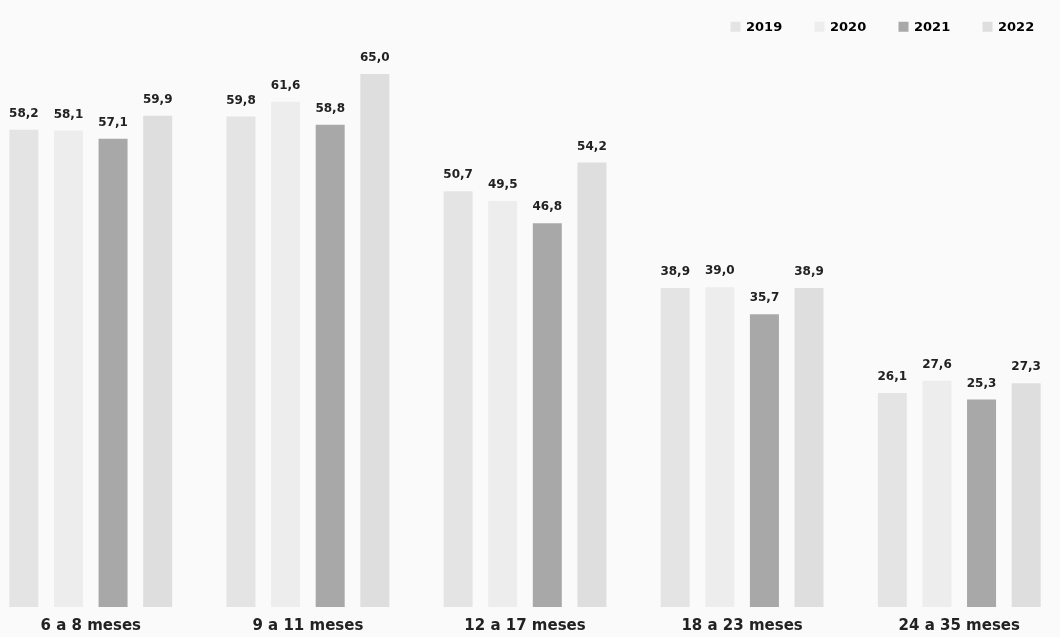 The image size is (1060, 637). What do you see at coordinates (764, 26) in the screenshot?
I see `legend-label: 2019` at bounding box center [764, 26].